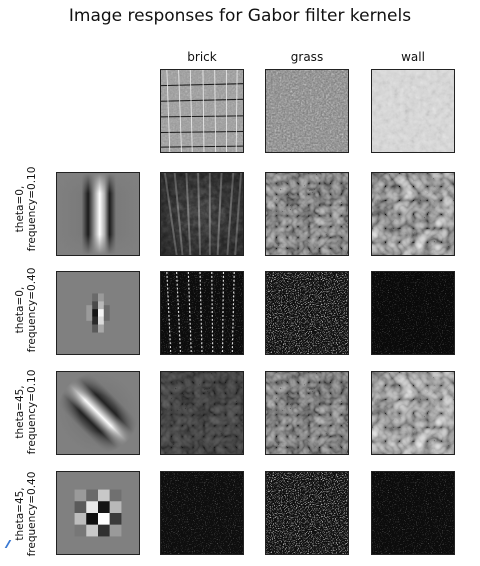 The width and height of the screenshot is (480, 566). I want to click on texture-wall, so click(413, 111).